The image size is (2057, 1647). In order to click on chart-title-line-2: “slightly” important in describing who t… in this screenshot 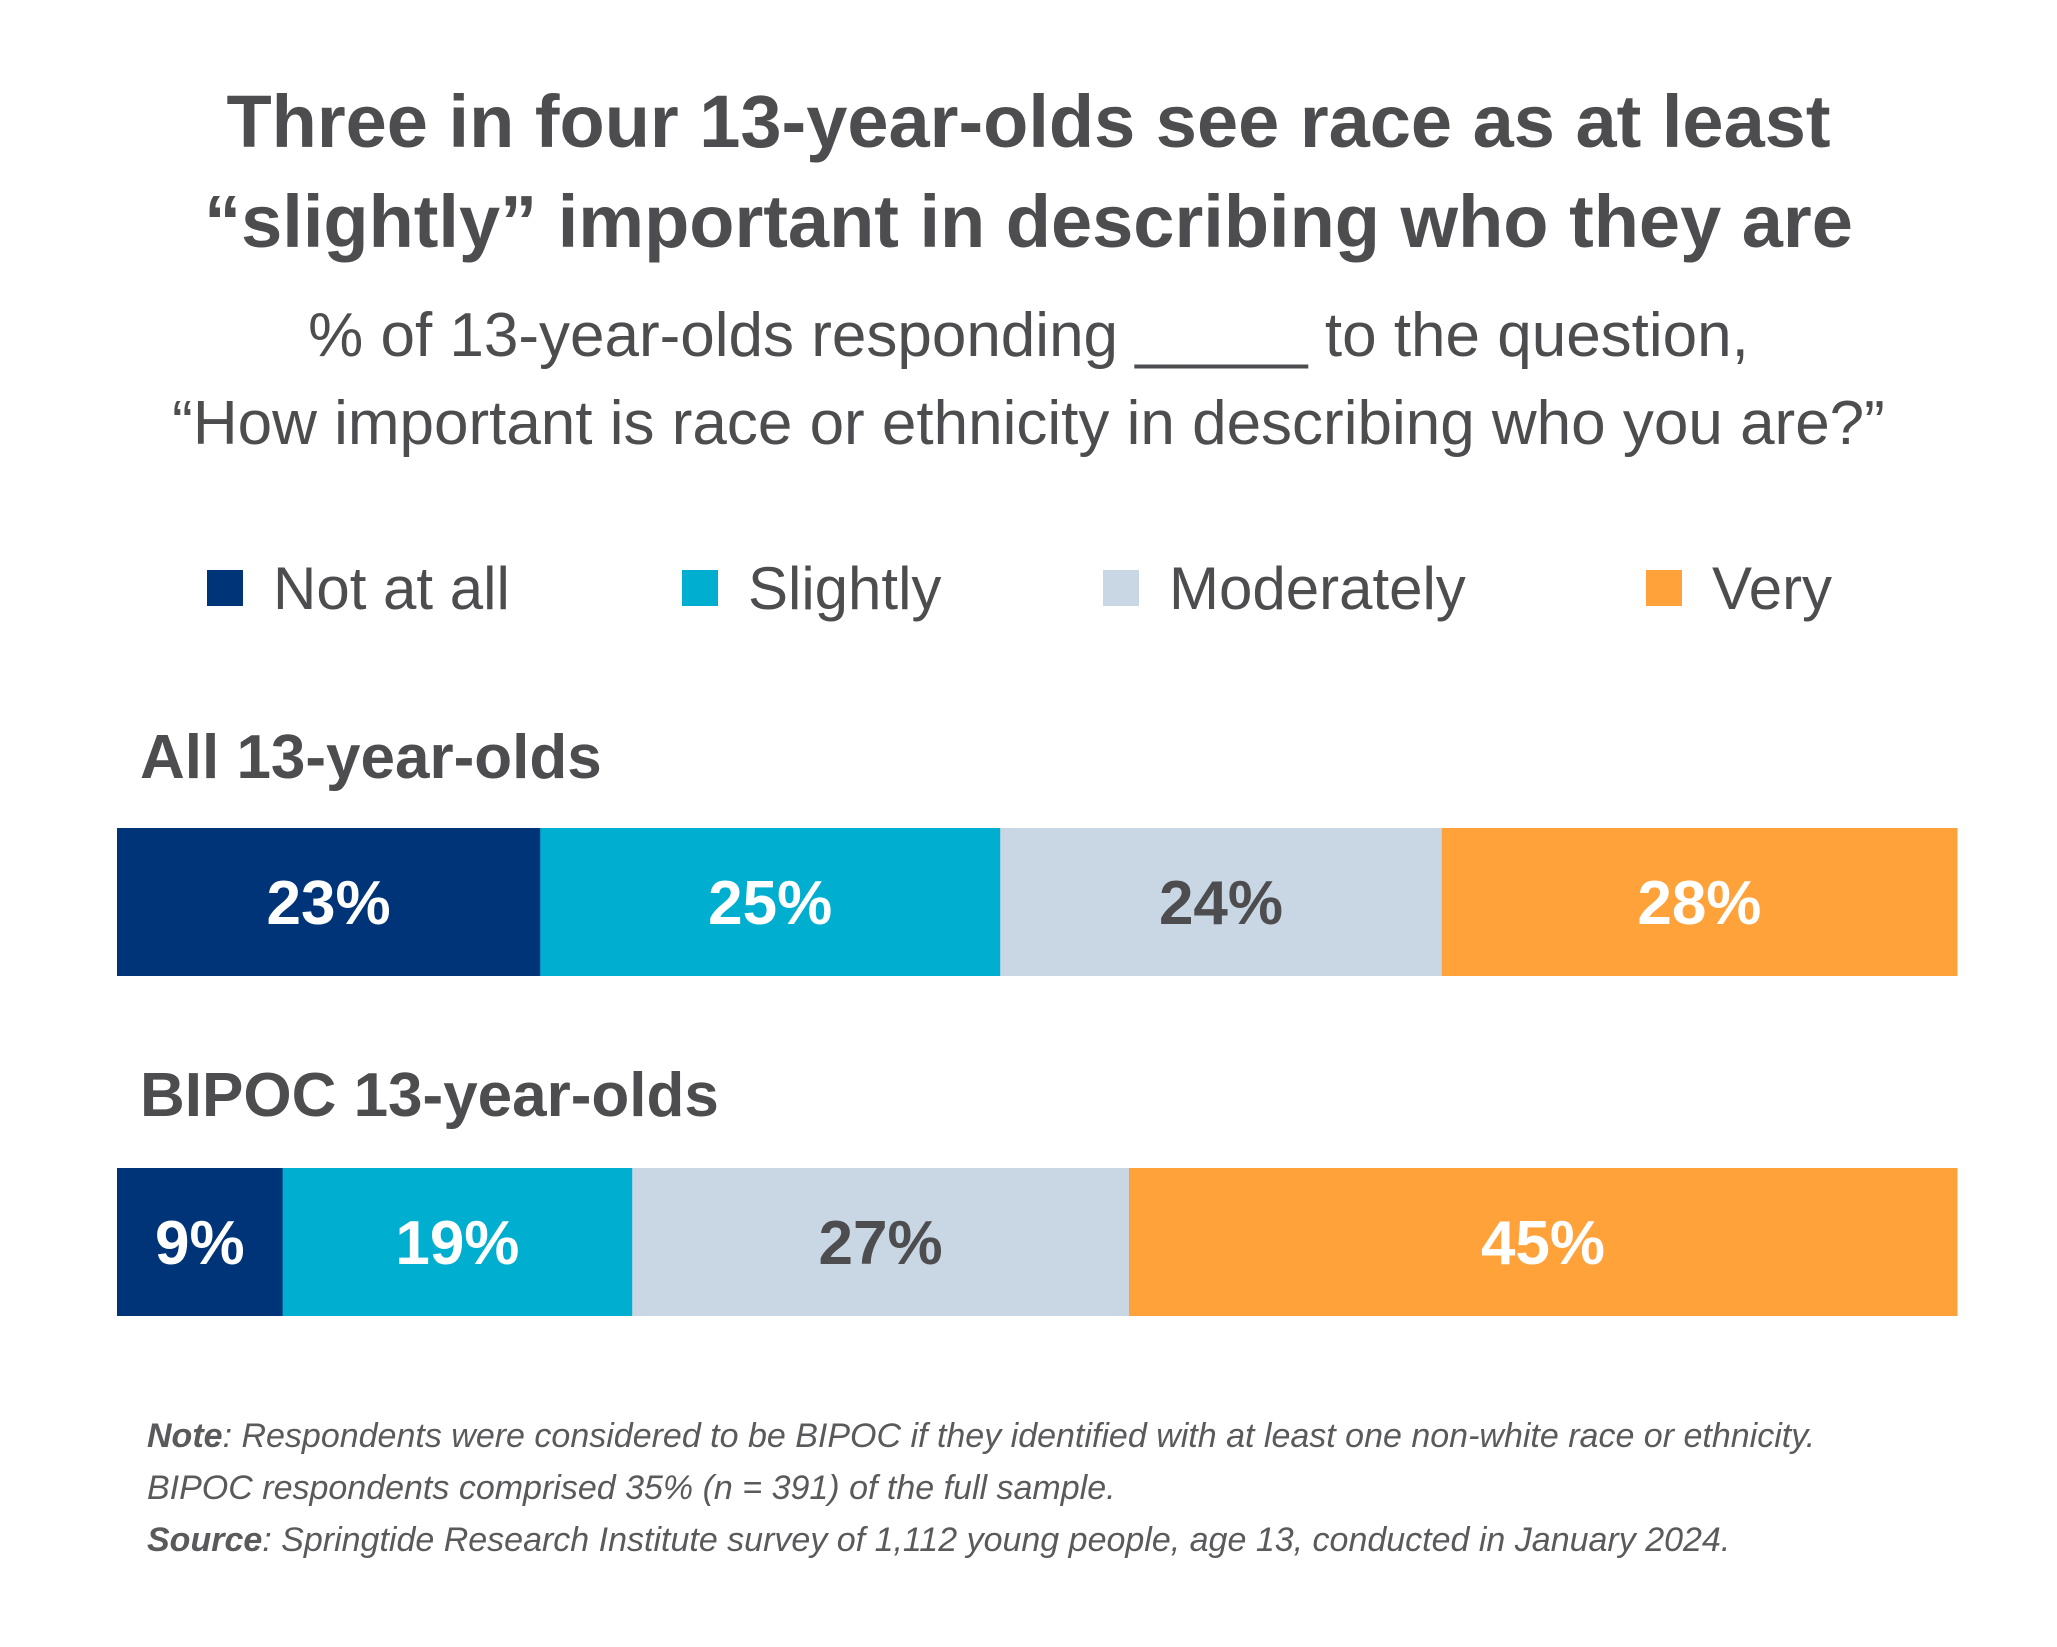, I will do `click(1028, 221)`.